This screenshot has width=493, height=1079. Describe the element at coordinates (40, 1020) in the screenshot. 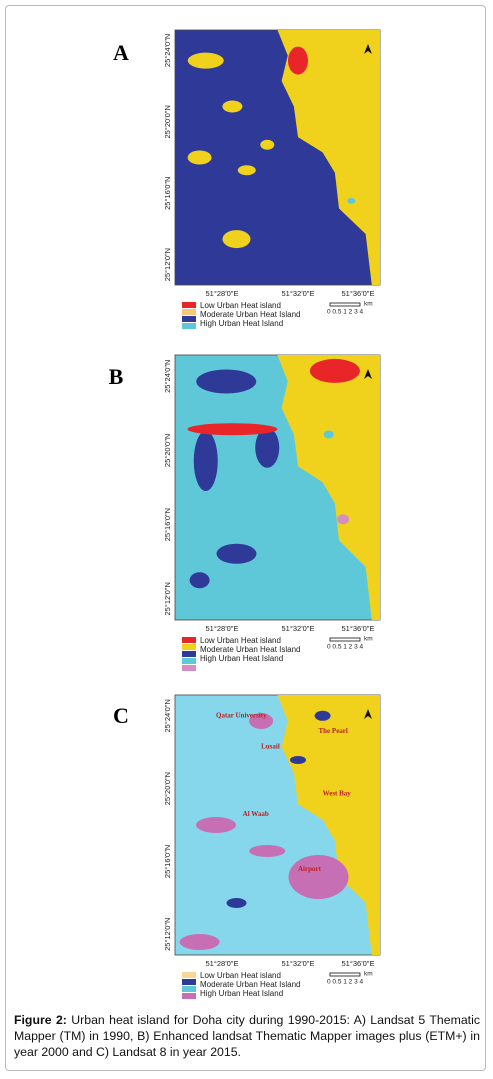

I see `caption-label: Figure 2:` at that location.